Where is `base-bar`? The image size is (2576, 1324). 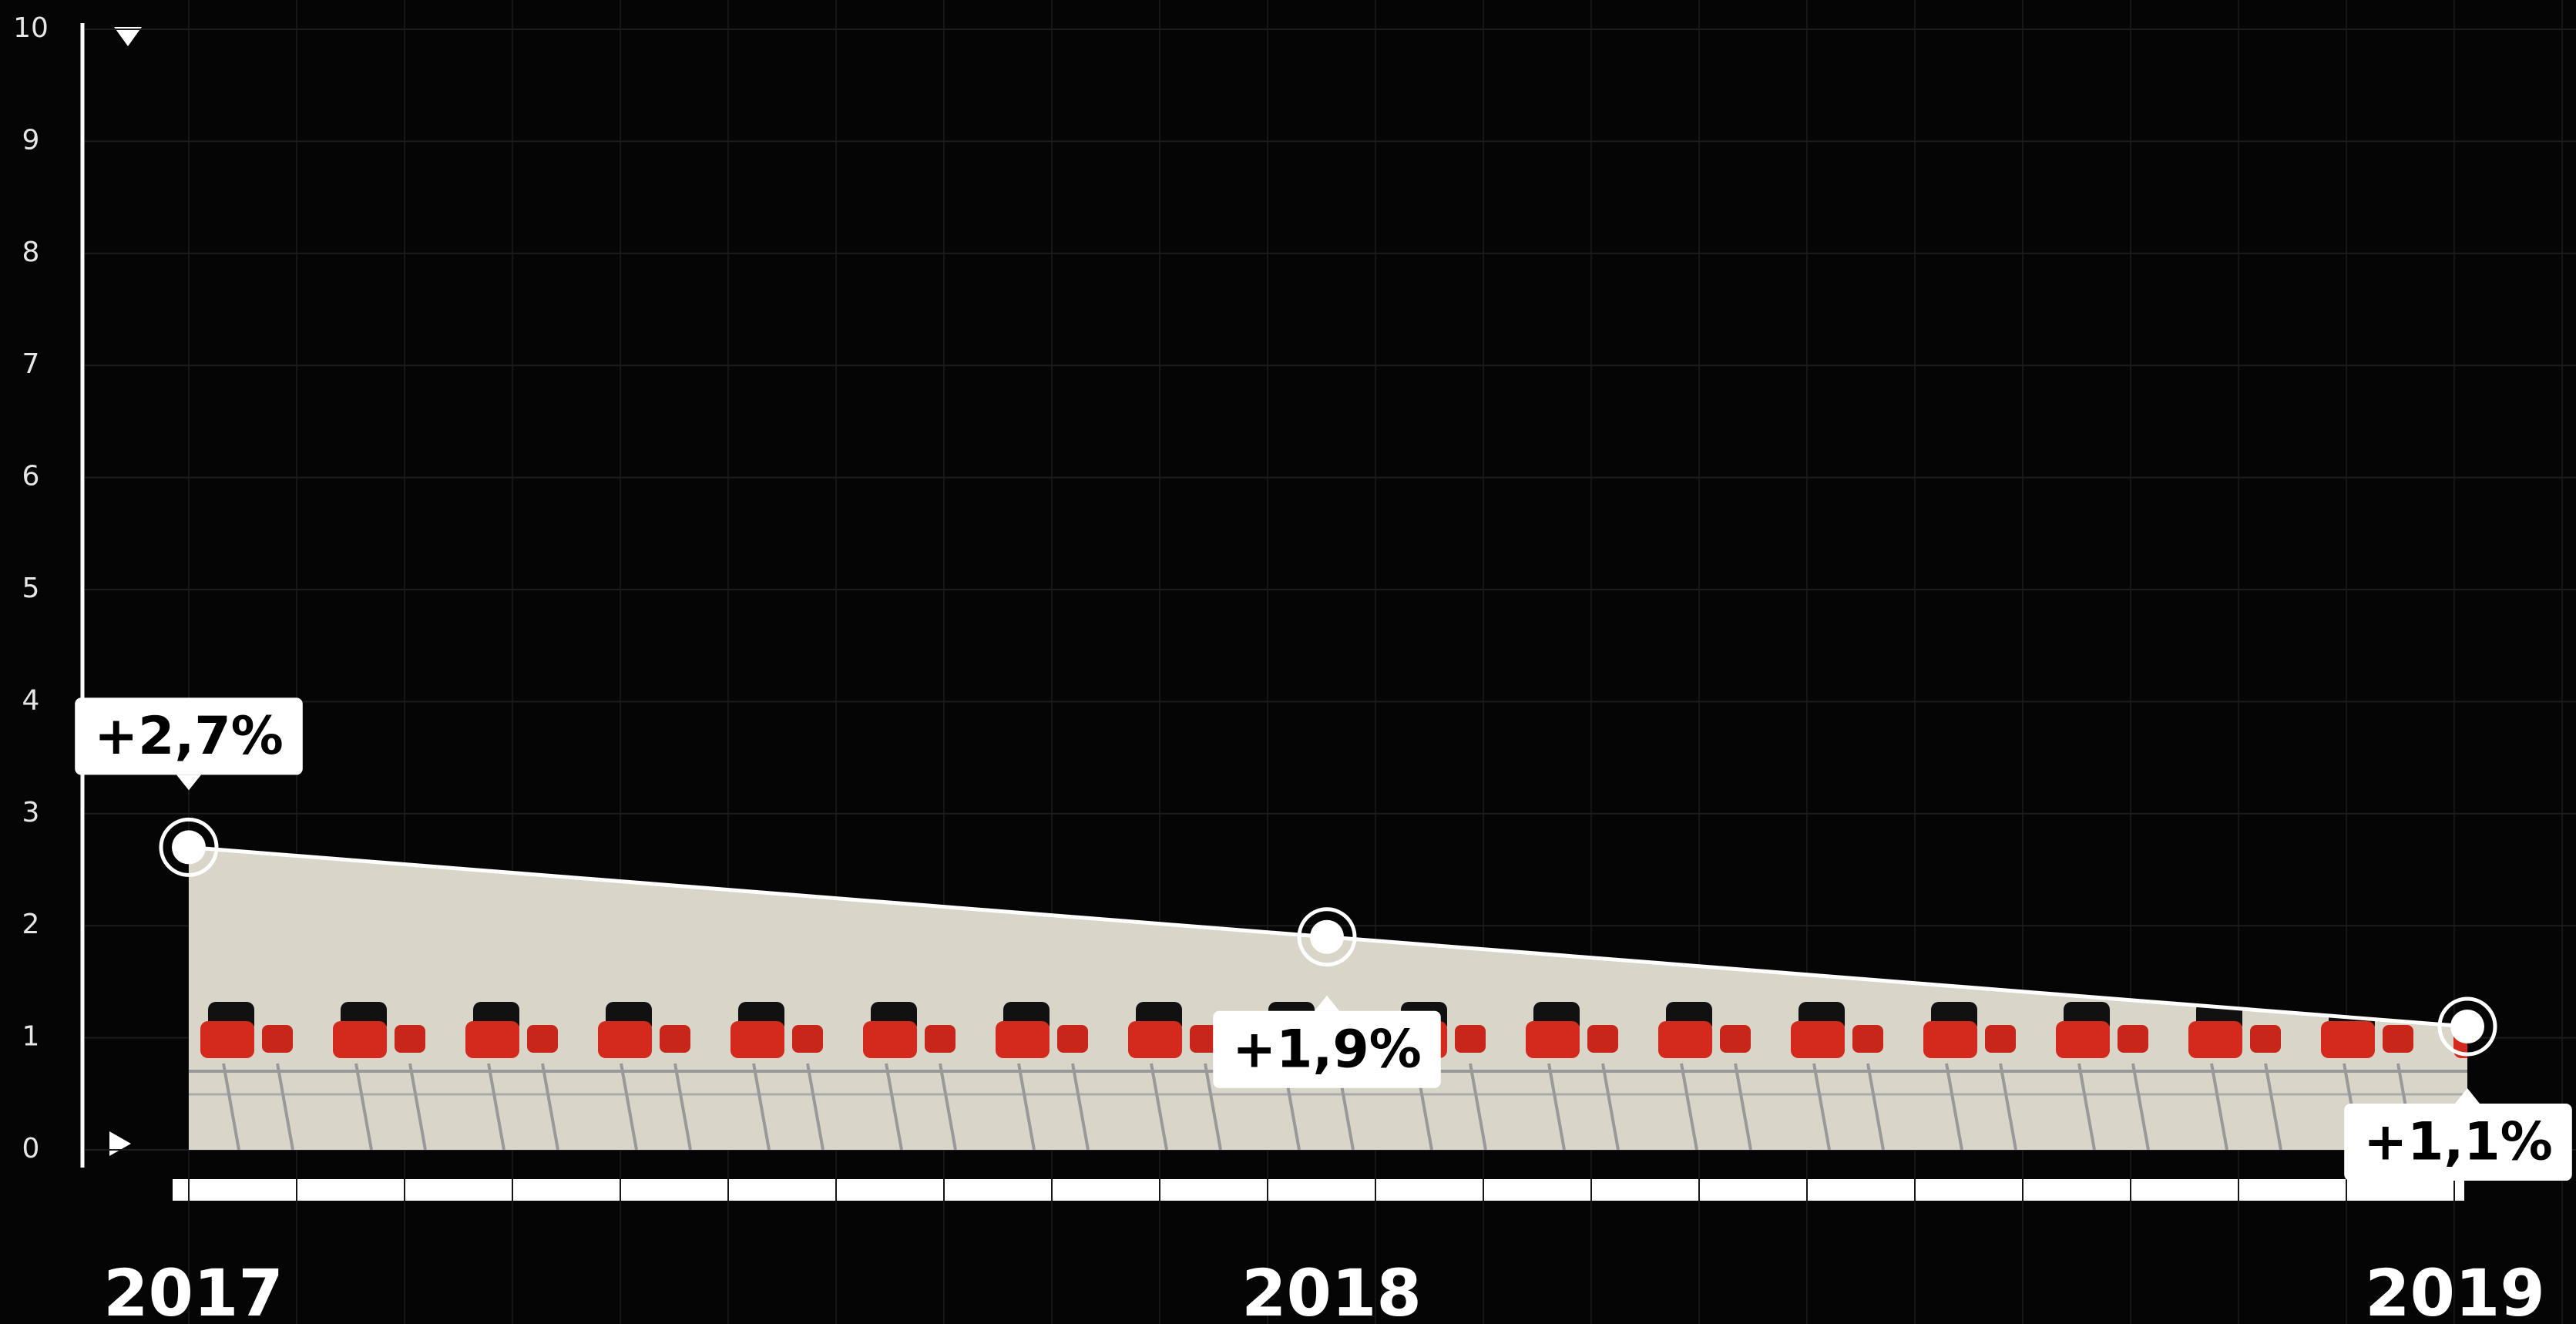
base-bar is located at coordinates (1318, 1190).